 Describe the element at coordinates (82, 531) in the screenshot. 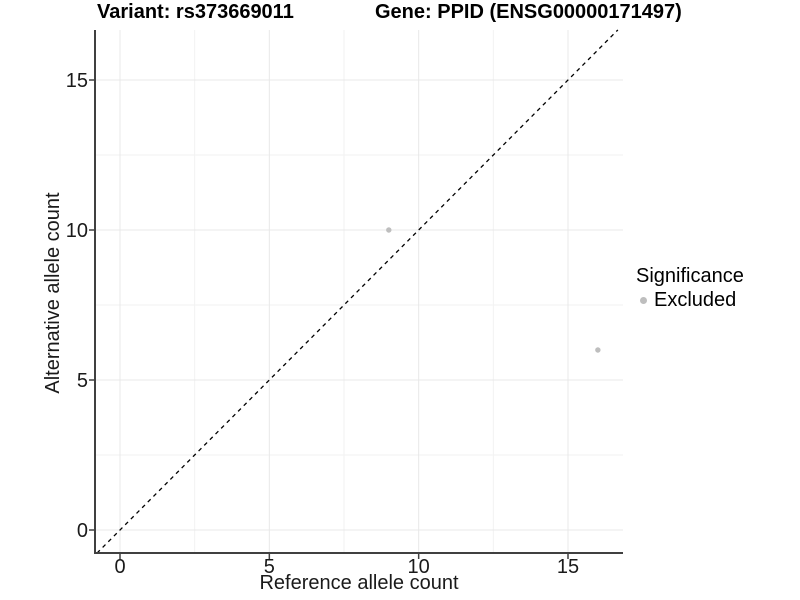

I see `y-tick-label: 0` at that location.